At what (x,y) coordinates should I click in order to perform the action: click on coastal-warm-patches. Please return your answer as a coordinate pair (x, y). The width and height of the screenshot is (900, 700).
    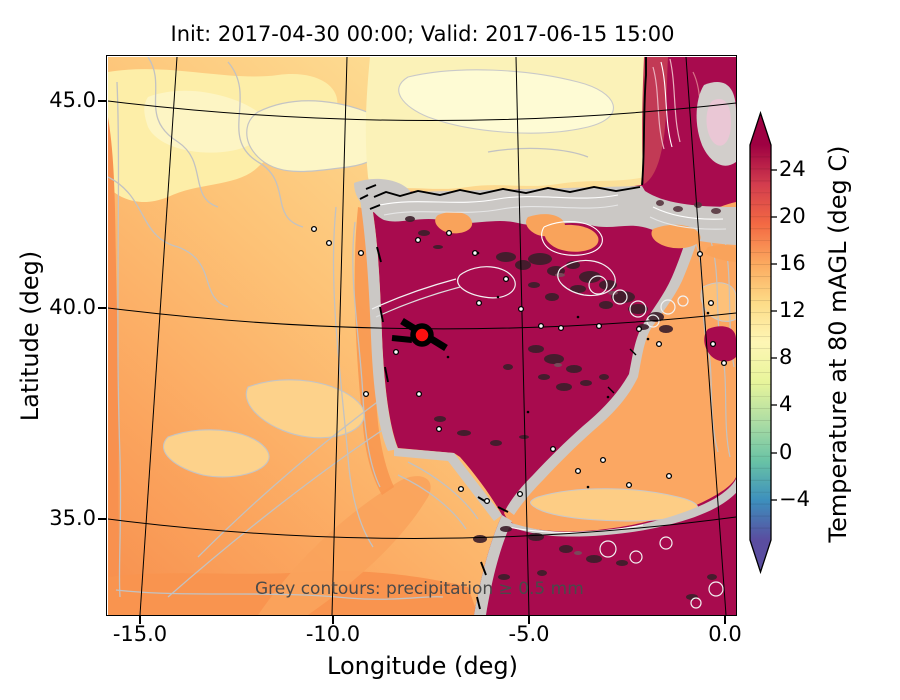
    Looking at the image, I should click on (568, 231).